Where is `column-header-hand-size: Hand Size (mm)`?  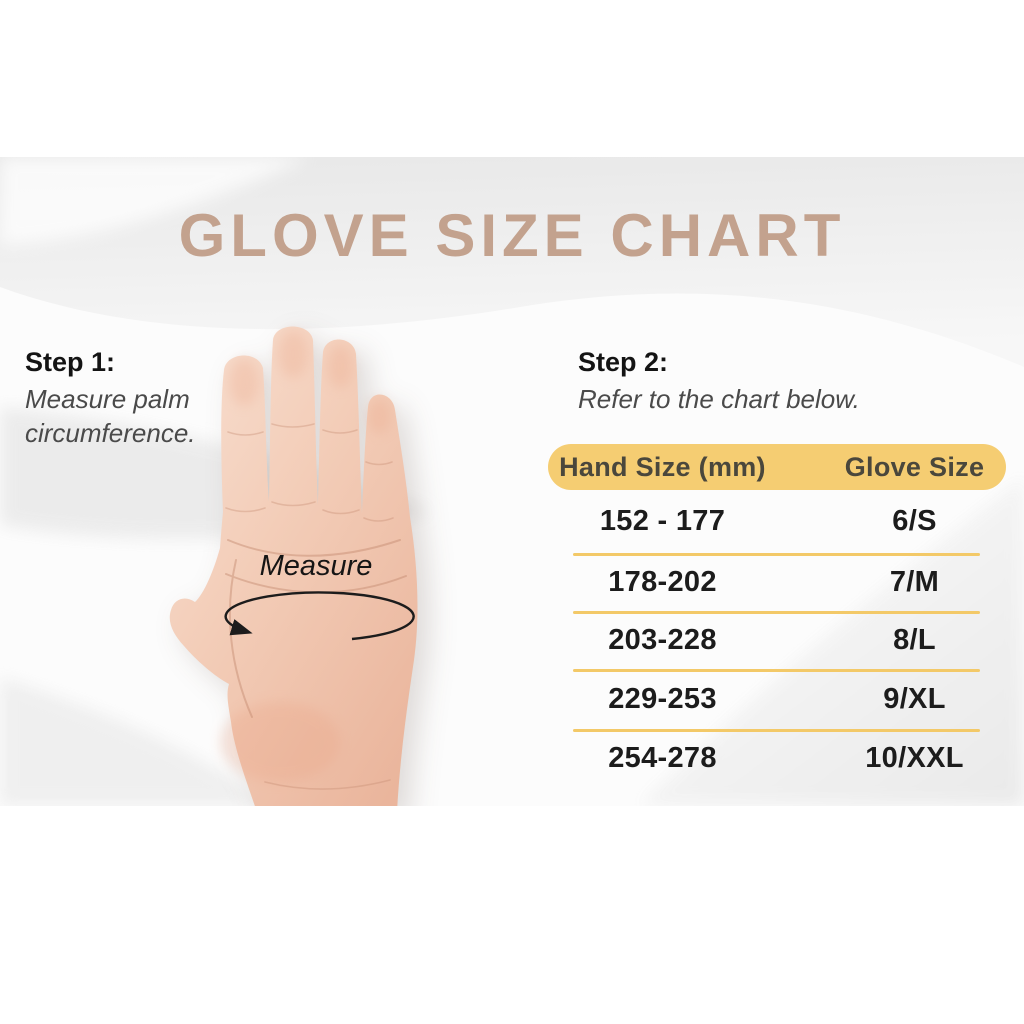
column-header-hand-size: Hand Size (mm) is located at coordinates (662, 466).